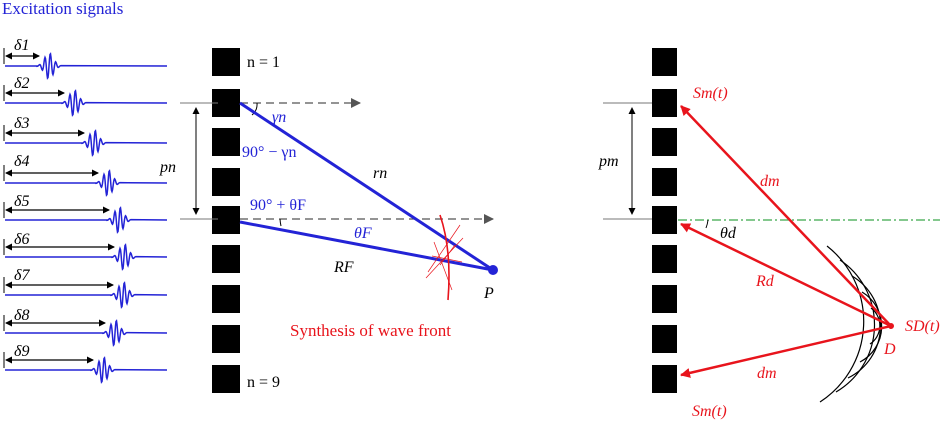  What do you see at coordinates (488, 293) in the screenshot?
I see `label-p: P` at bounding box center [488, 293].